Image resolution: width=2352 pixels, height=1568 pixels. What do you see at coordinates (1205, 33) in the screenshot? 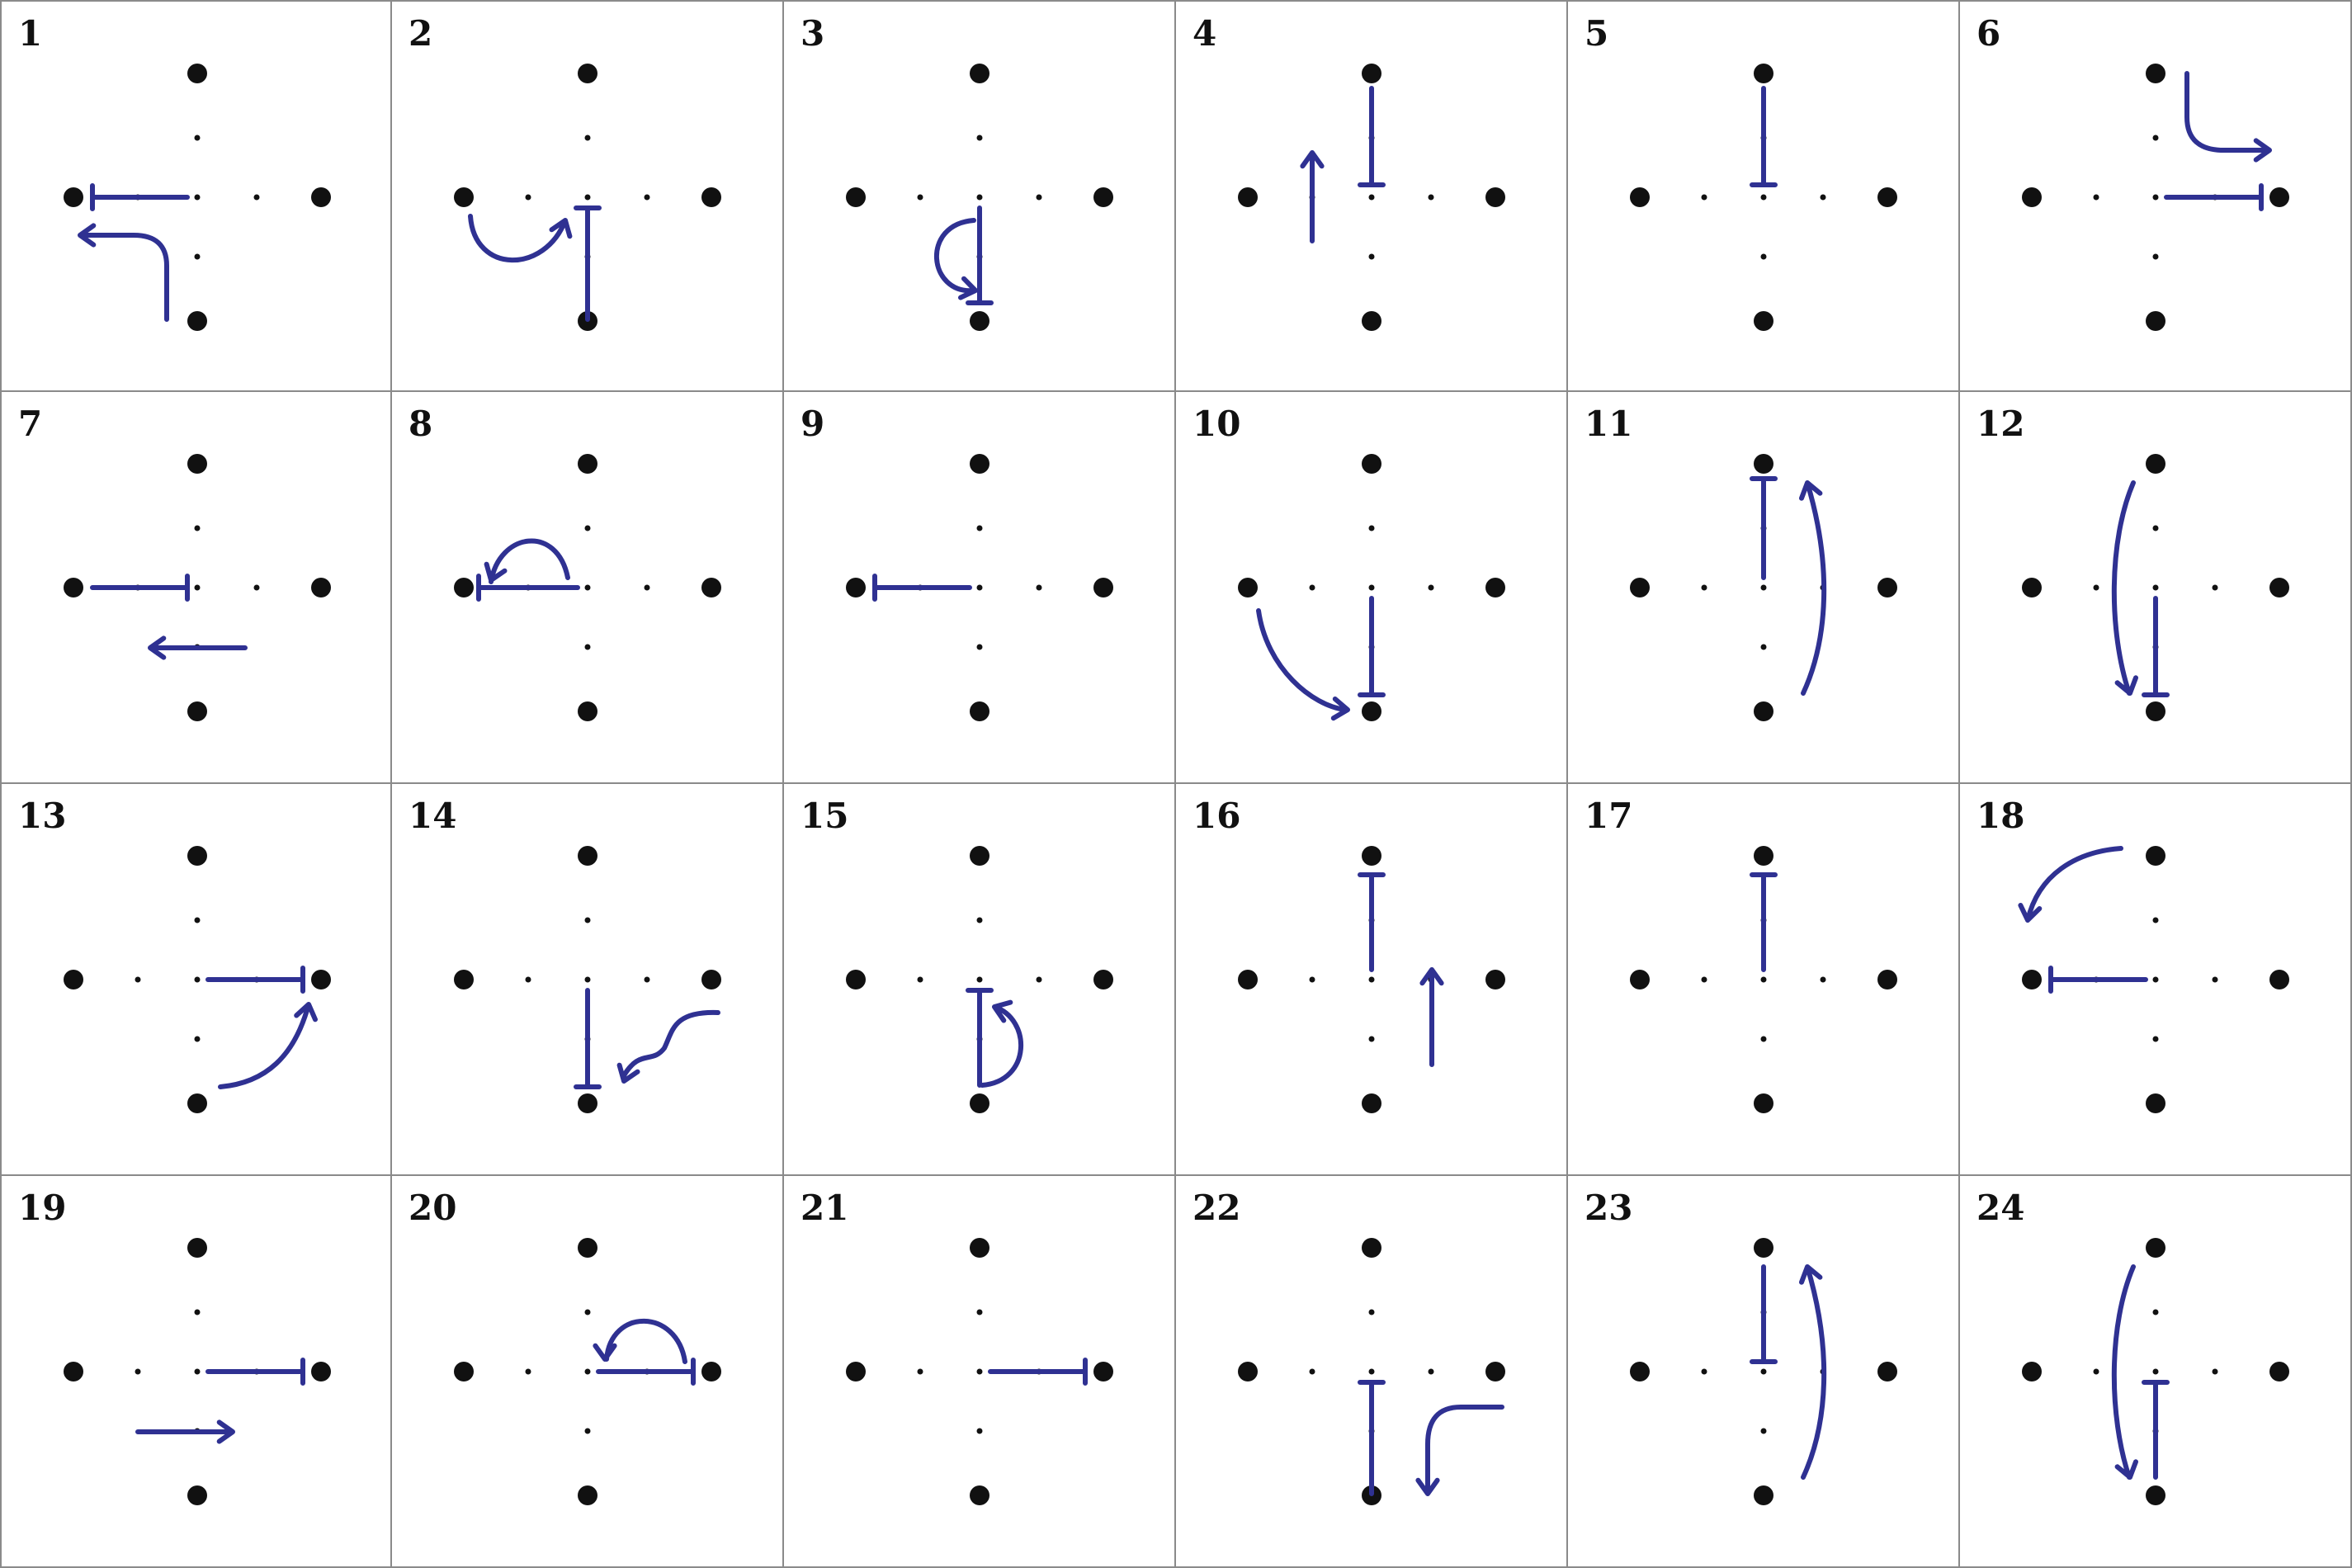
I see `panel-number: 4` at bounding box center [1205, 33].